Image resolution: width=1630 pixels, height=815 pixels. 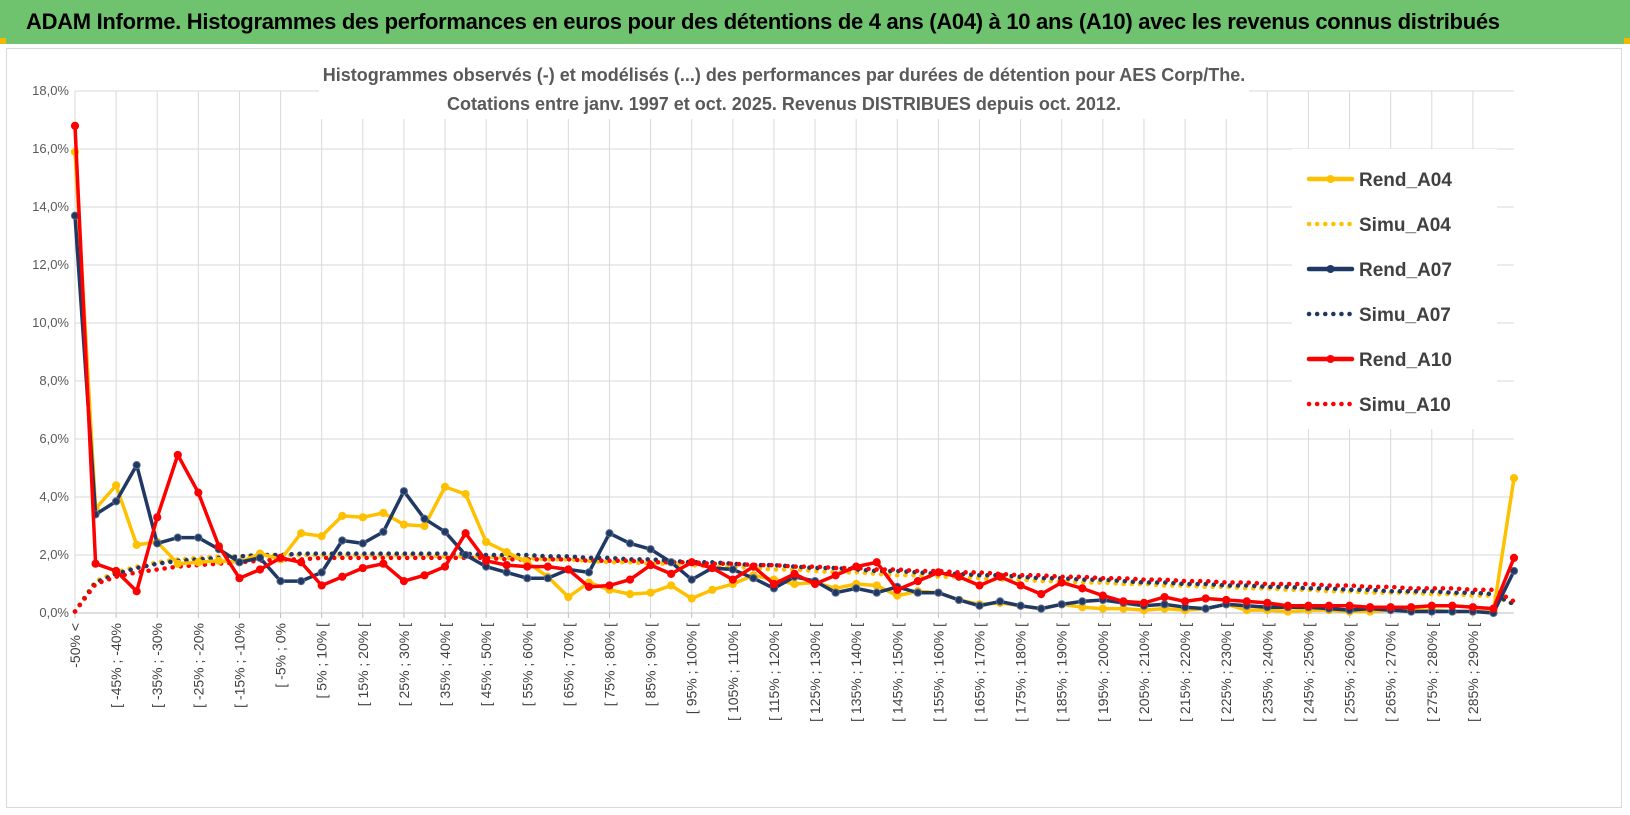 I want to click on legend-backdrop, so click(x=1394, y=289).